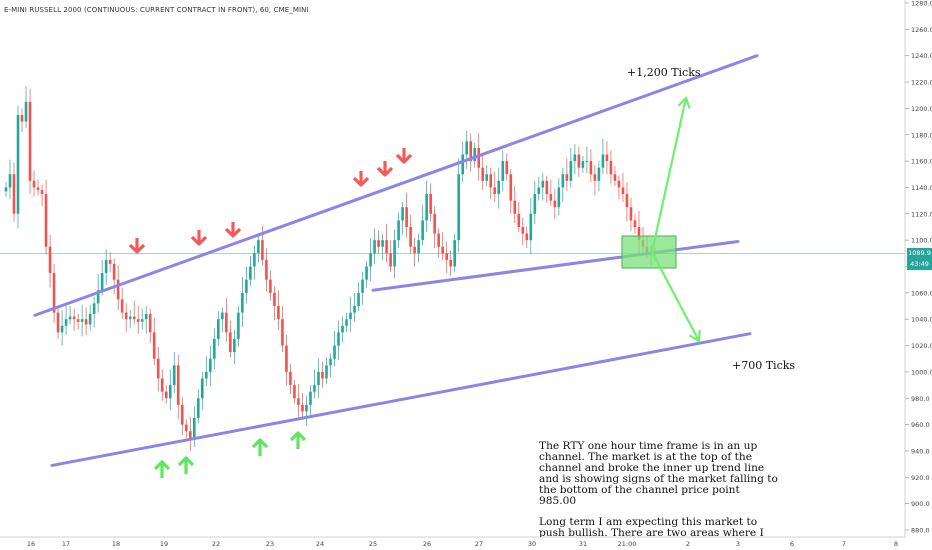  I want to click on price-axis-label: 1200.0, so click(921, 109).